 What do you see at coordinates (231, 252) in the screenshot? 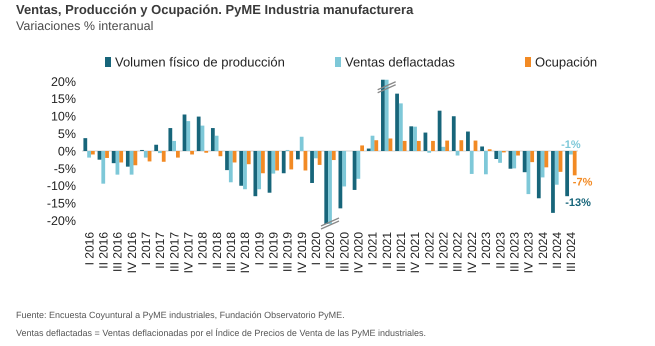
I see `x-tick-label: III 2018` at bounding box center [231, 252].